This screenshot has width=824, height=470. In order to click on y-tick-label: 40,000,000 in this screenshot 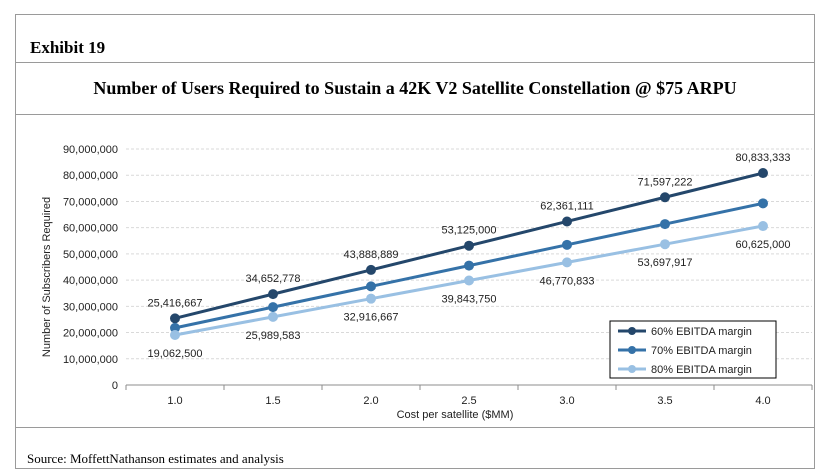, I will do `click(90, 281)`.